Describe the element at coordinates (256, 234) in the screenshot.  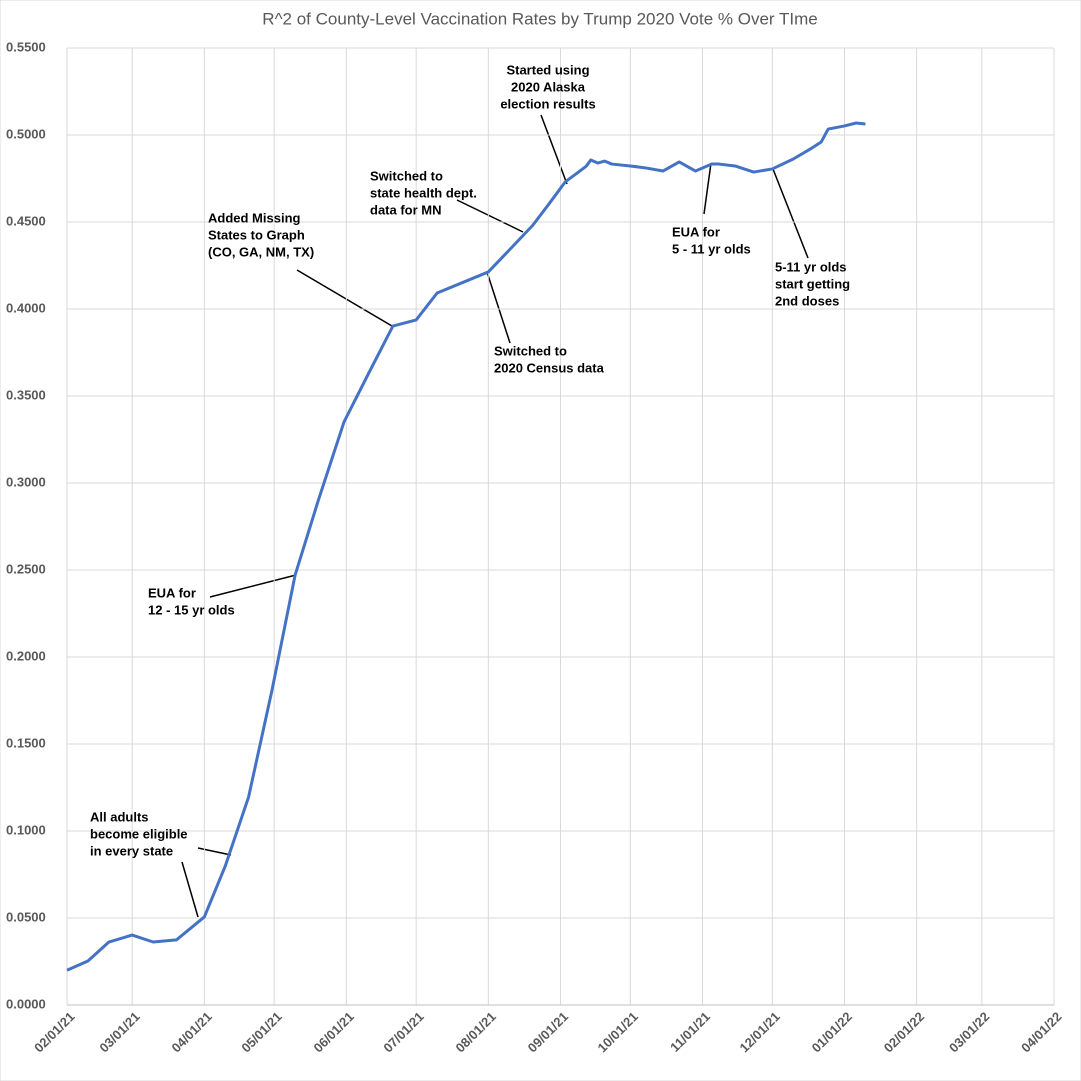
I see `annotation: States to Graph` at that location.